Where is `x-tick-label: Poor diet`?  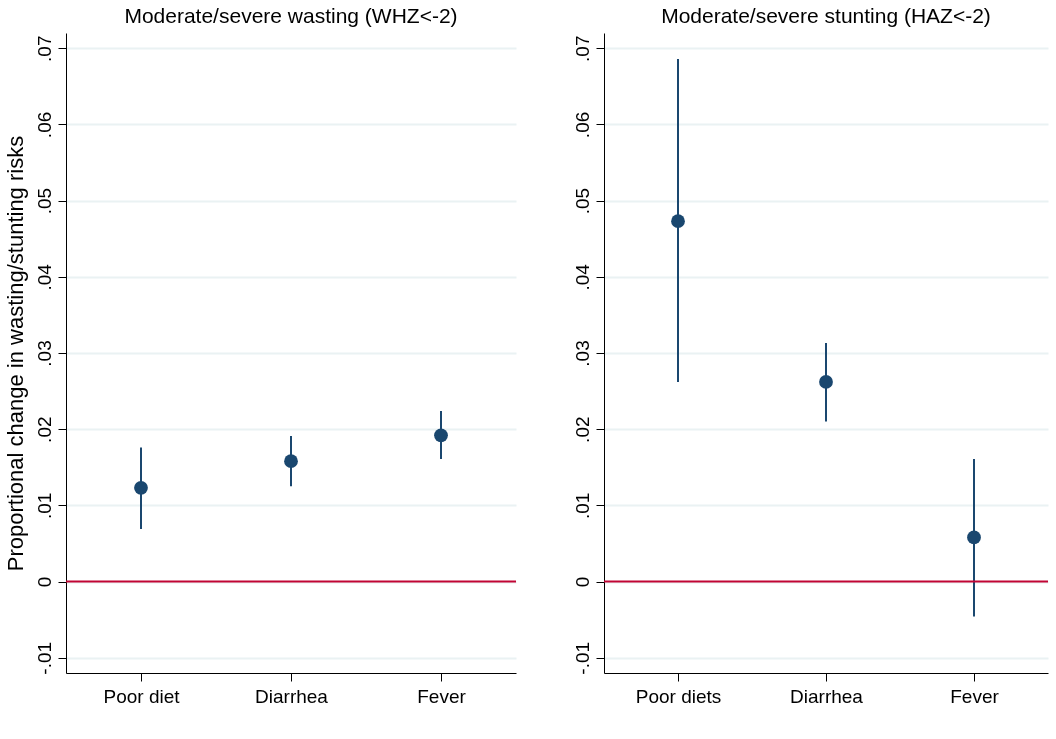
x-tick-label: Poor diet is located at coordinates (142, 696).